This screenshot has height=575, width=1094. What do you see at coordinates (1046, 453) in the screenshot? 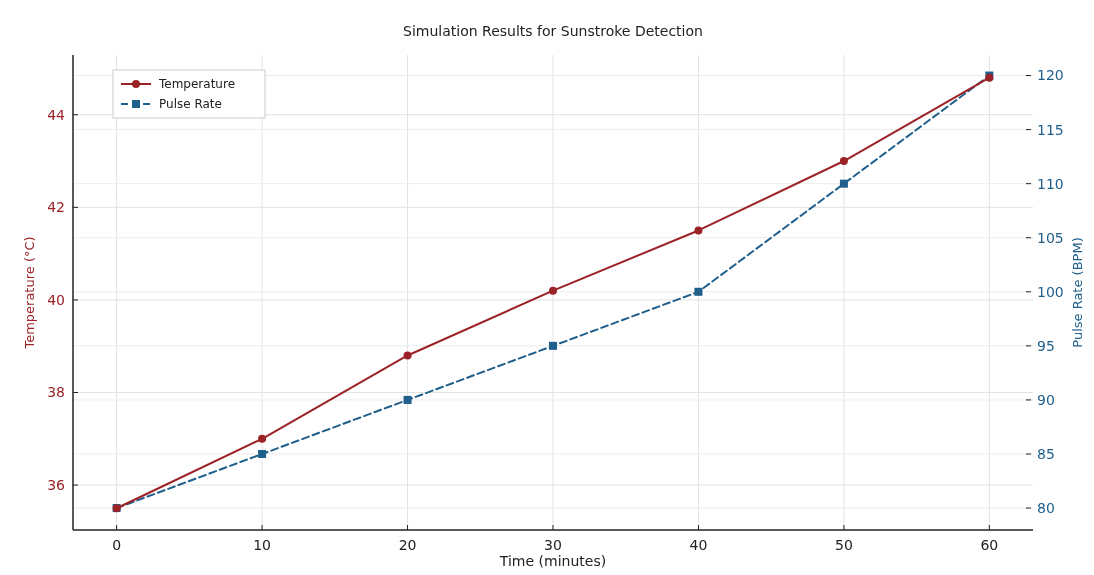
I see `y2-tick-label: 85` at bounding box center [1046, 453].